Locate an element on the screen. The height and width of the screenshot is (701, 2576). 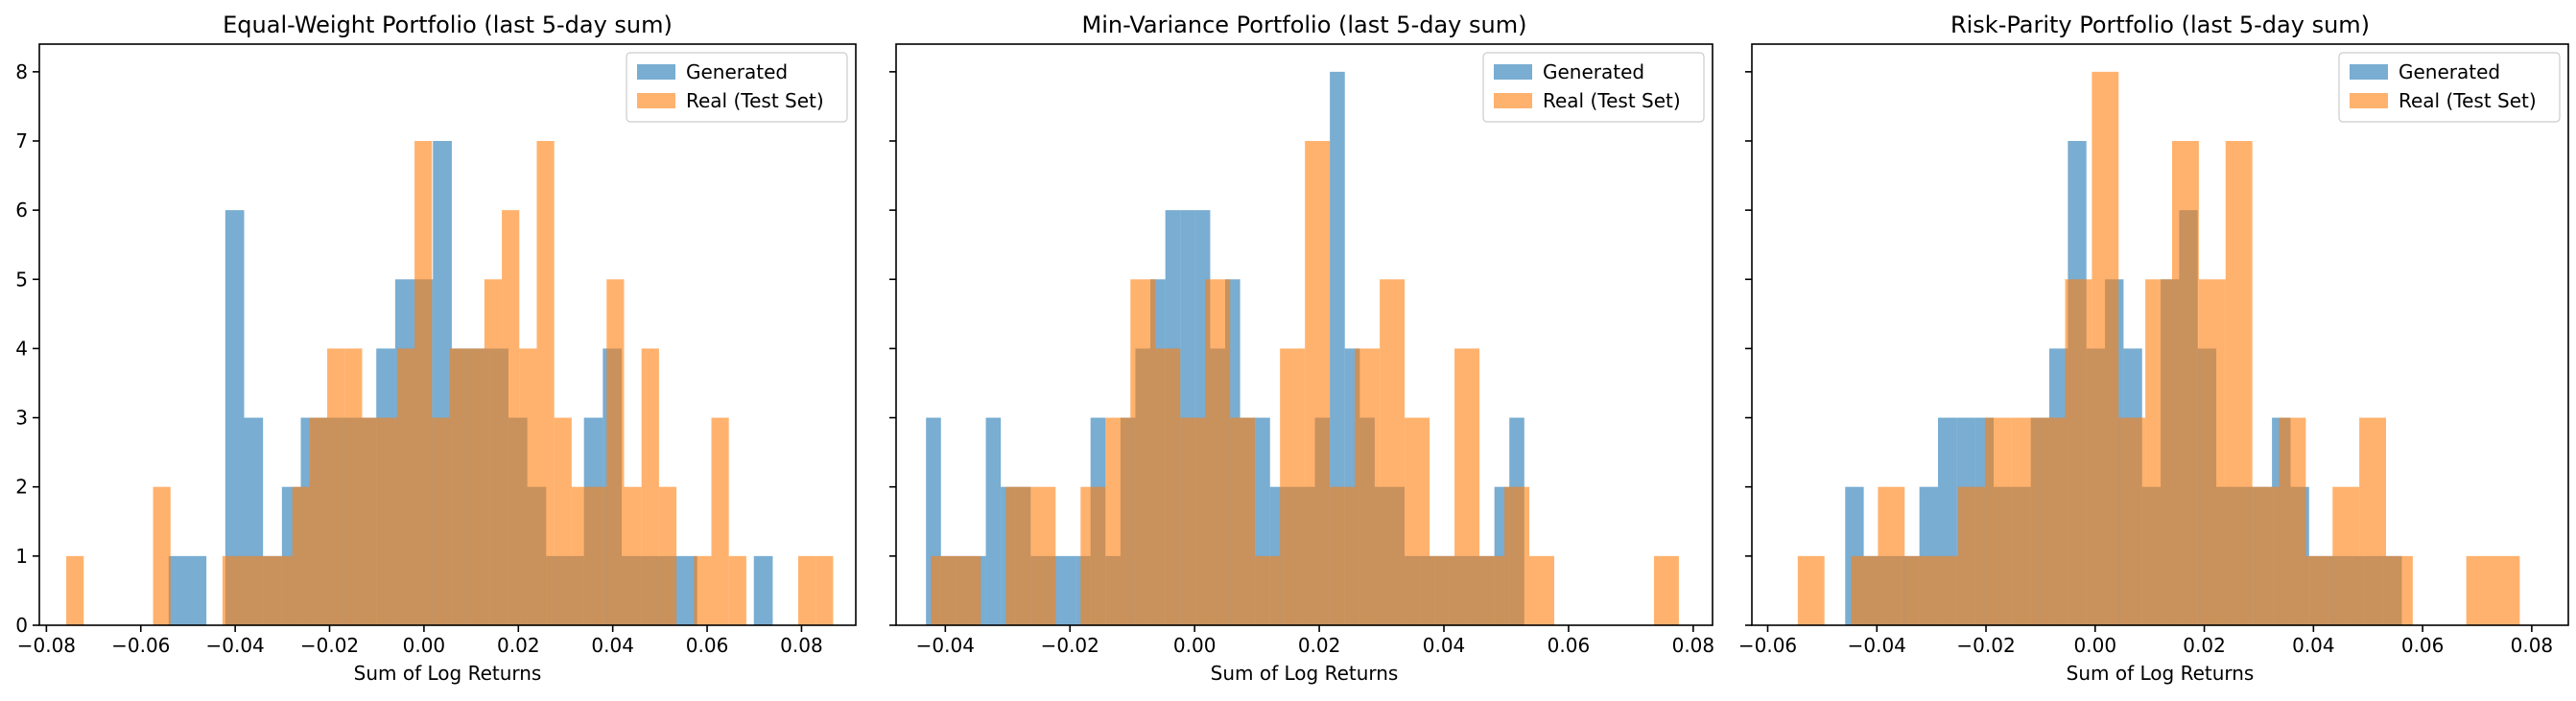
x-tick-label: −0.02 is located at coordinates (330, 645).